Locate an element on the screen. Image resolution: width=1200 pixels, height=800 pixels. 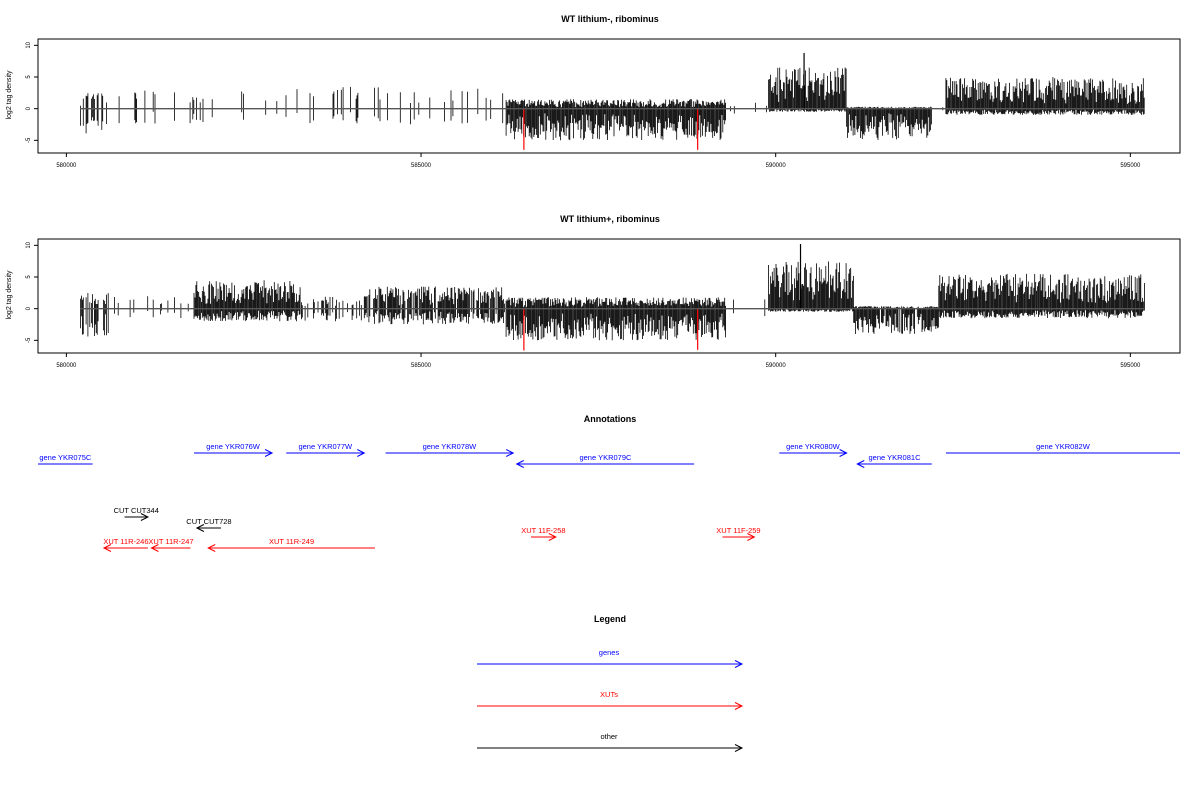
annotation-feature: XUT 11F-258 is located at coordinates (543, 533).